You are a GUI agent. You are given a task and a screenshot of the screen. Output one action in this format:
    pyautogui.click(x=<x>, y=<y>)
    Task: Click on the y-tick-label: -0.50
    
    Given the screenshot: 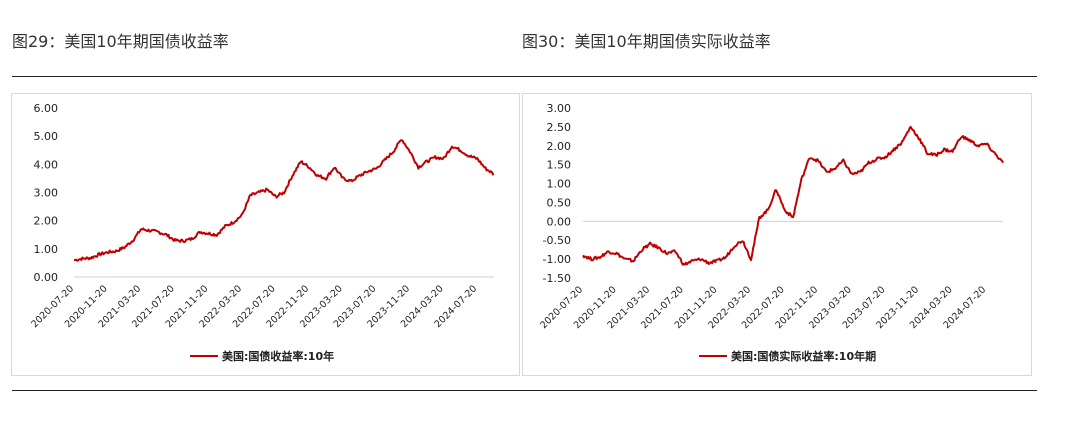 What is the action you would take?
    pyautogui.click(x=557, y=240)
    